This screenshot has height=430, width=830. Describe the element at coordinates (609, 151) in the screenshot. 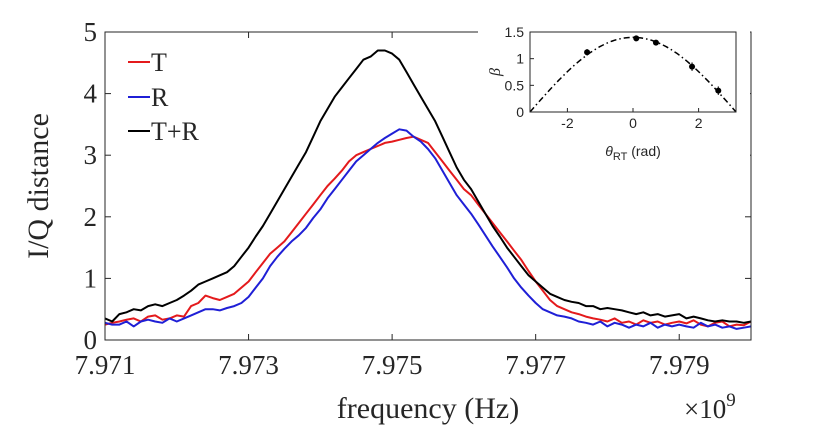

I see `inset-x-symbol: θ` at that location.